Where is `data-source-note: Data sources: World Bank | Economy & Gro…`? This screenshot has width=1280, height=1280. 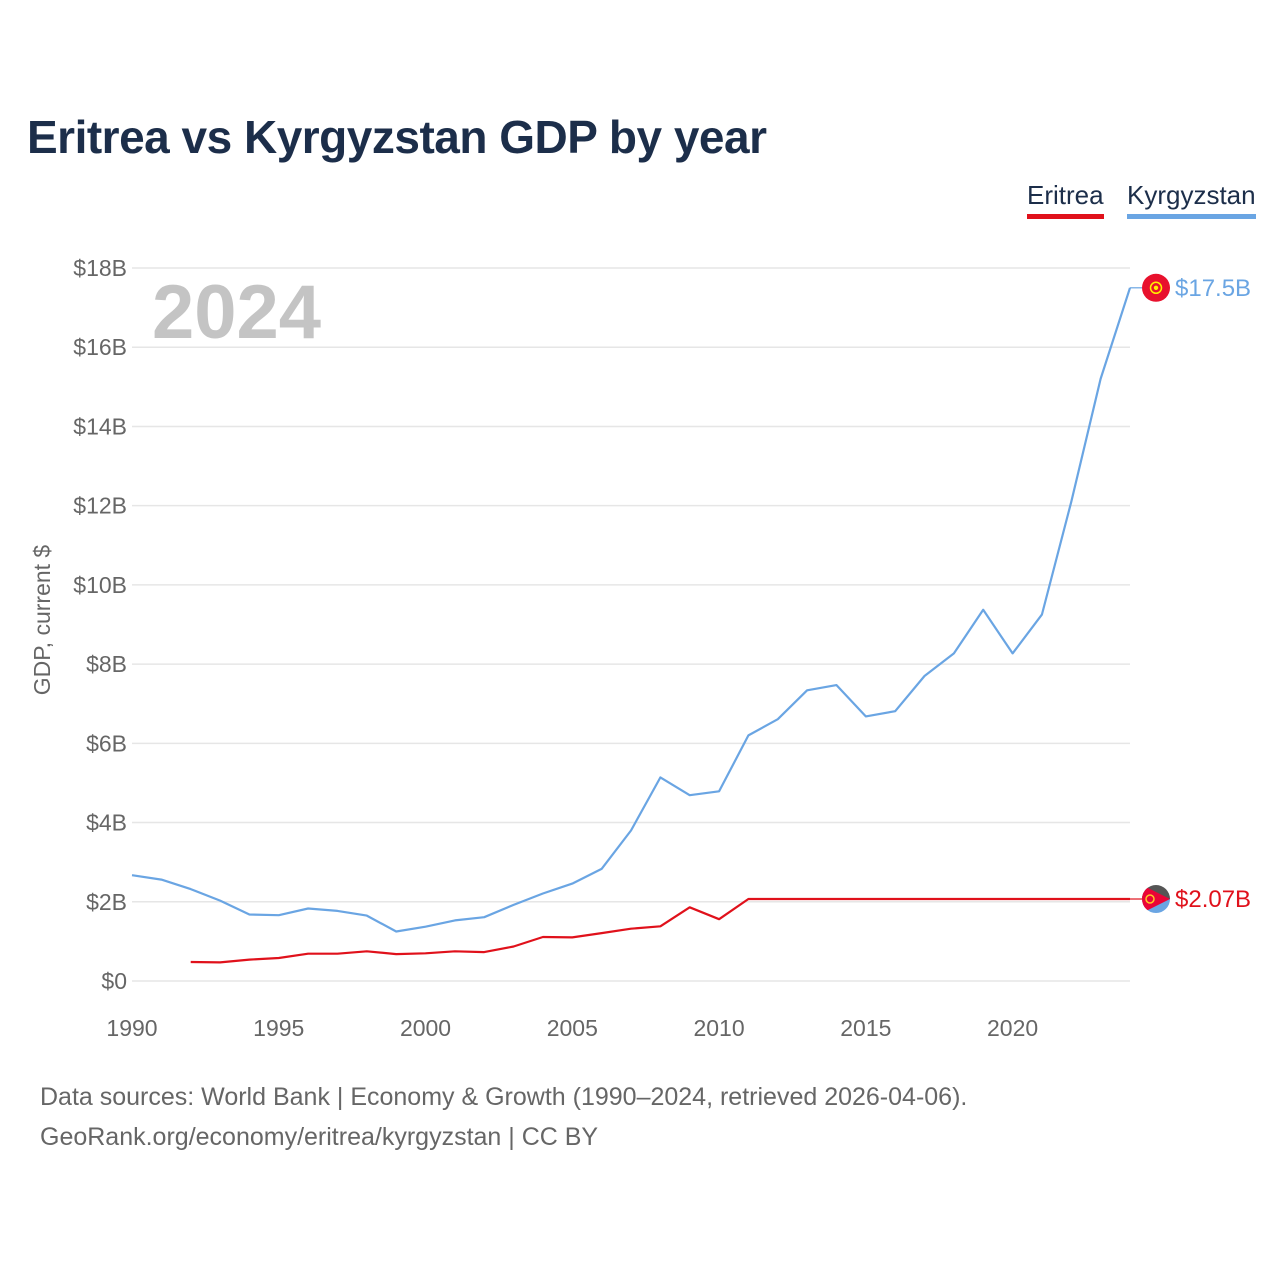 data-source-note: Data sources: World Bank | Economy & Gro… is located at coordinates (504, 1097).